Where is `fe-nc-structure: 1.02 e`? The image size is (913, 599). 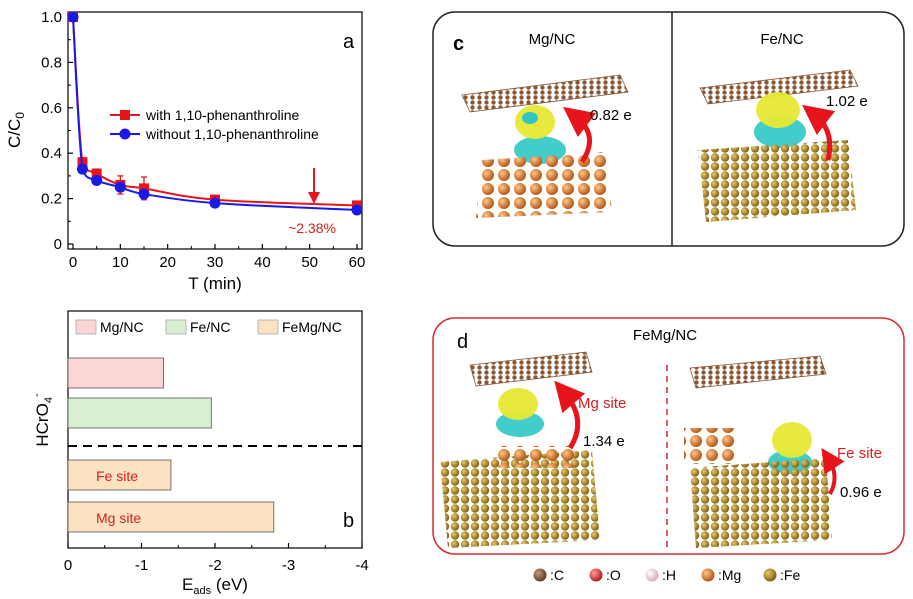 fe-nc-structure: 1.02 e is located at coordinates (783, 145).